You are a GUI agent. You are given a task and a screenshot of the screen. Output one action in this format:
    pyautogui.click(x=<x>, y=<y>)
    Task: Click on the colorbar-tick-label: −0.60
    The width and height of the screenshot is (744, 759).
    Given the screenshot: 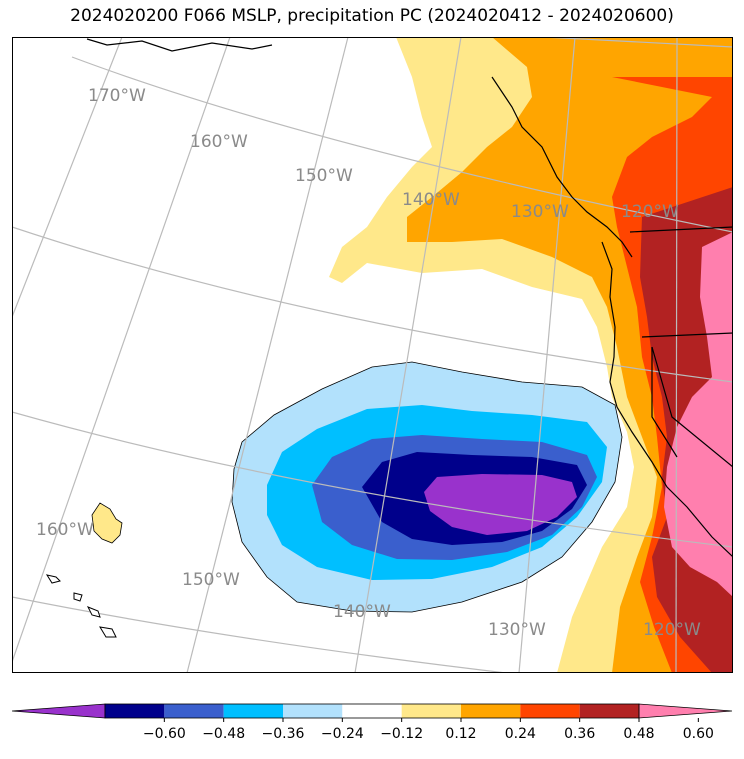 What is the action you would take?
    pyautogui.click(x=164, y=734)
    